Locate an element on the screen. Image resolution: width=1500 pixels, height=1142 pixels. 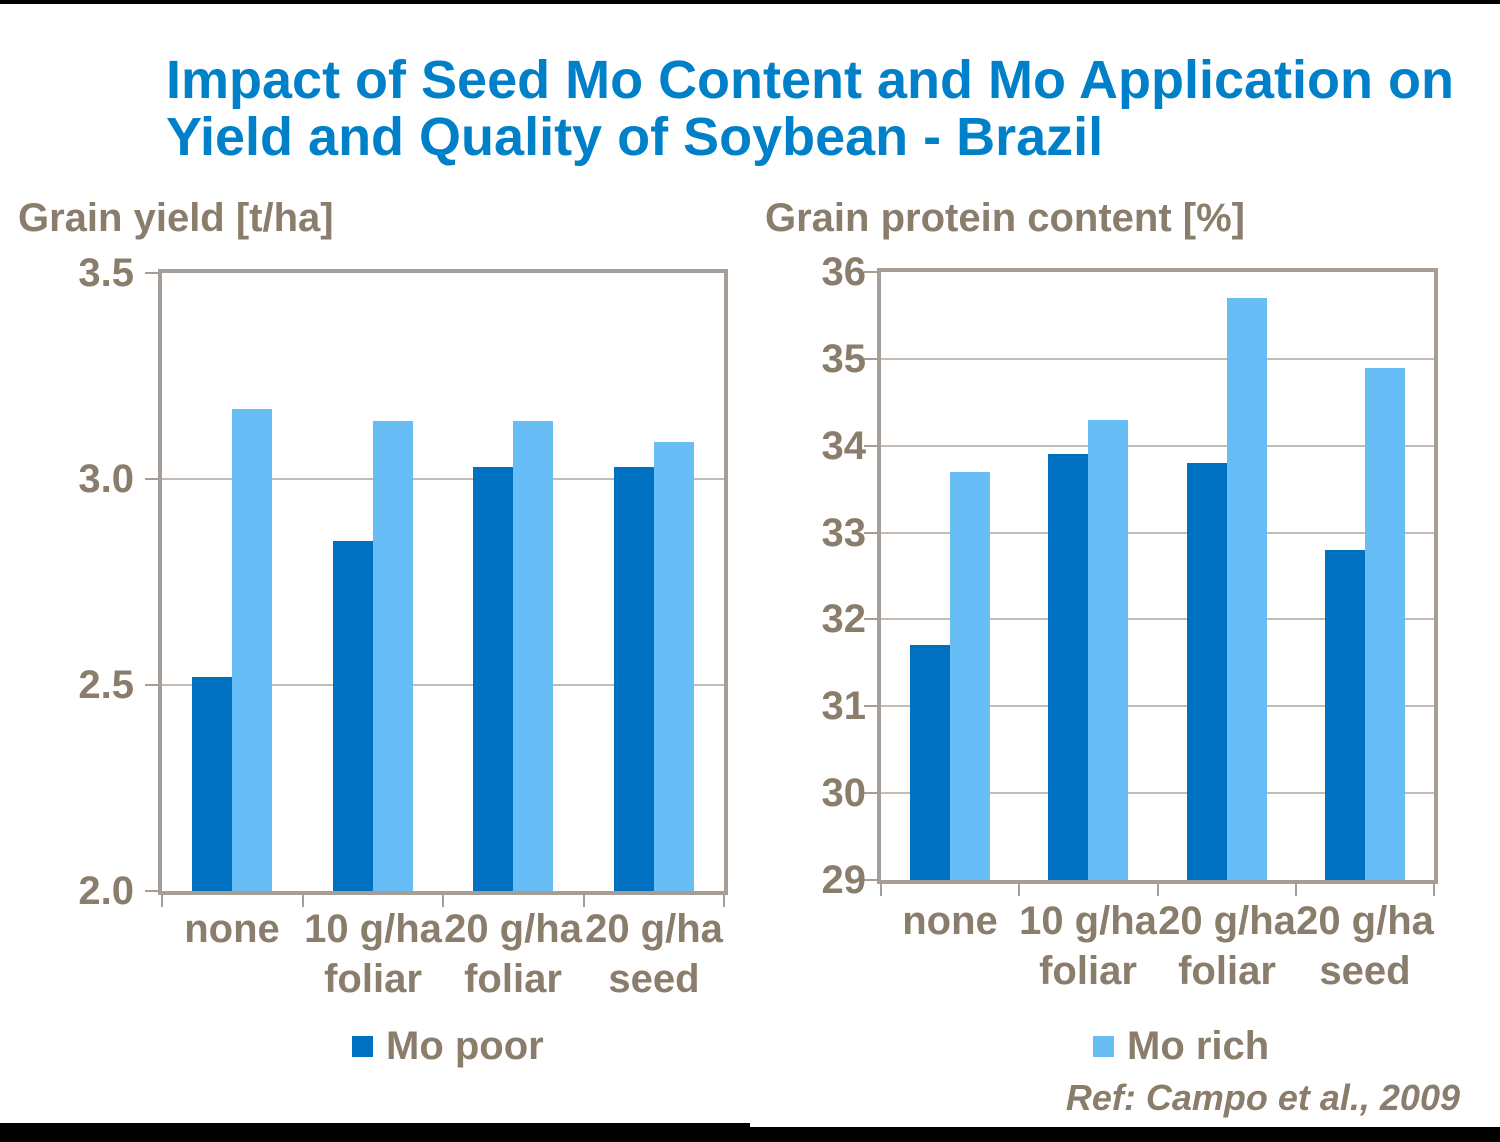
y-axis-label: 30 is located at coordinates (844, 793).